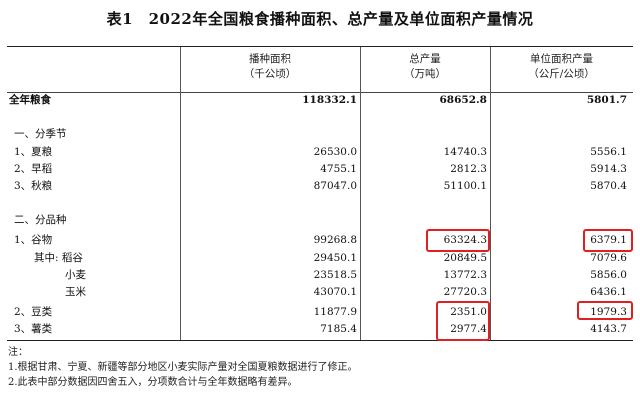 The width and height of the screenshot is (640, 406). I want to click on header-sown-area-label: 播种面积, so click(270, 59).